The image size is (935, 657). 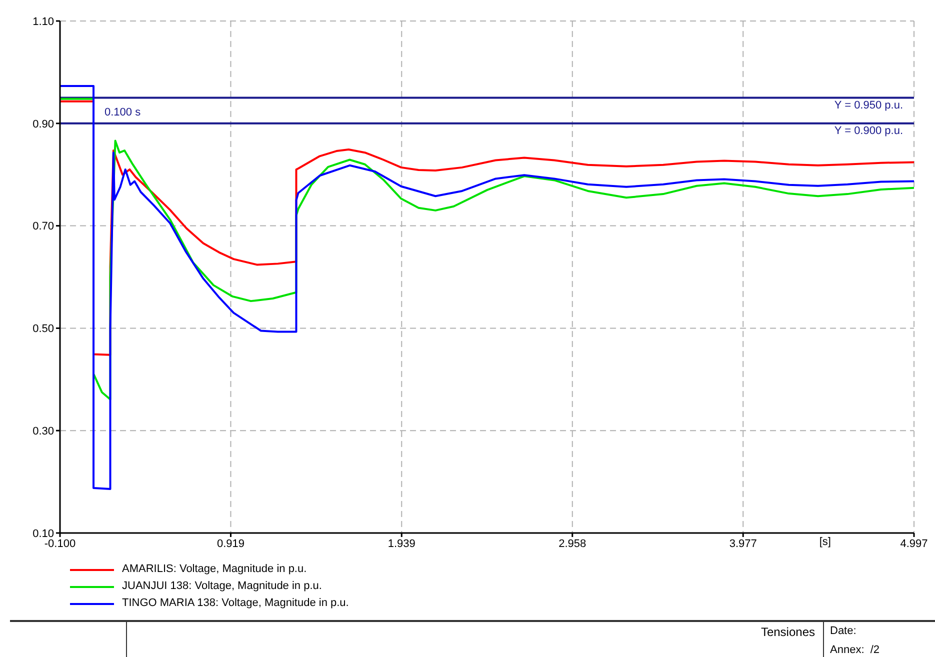 What do you see at coordinates (787, 632) in the screenshot?
I see `text: Tensiones` at bounding box center [787, 632].